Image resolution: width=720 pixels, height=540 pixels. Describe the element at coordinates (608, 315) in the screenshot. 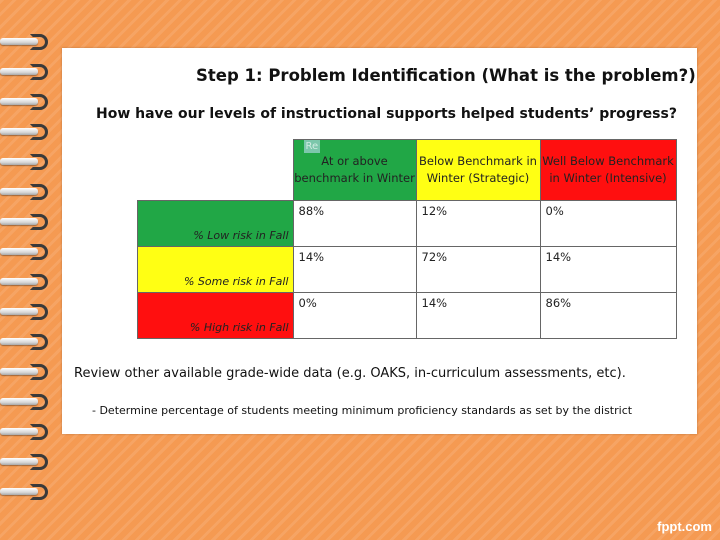

I see `table-cell: 86%` at that location.